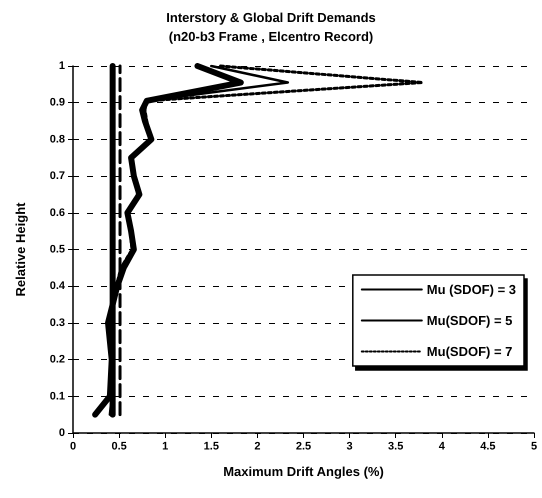 This screenshot has height=498, width=542. Describe the element at coordinates (165, 446) in the screenshot. I see `x-tick-label: 1` at that location.